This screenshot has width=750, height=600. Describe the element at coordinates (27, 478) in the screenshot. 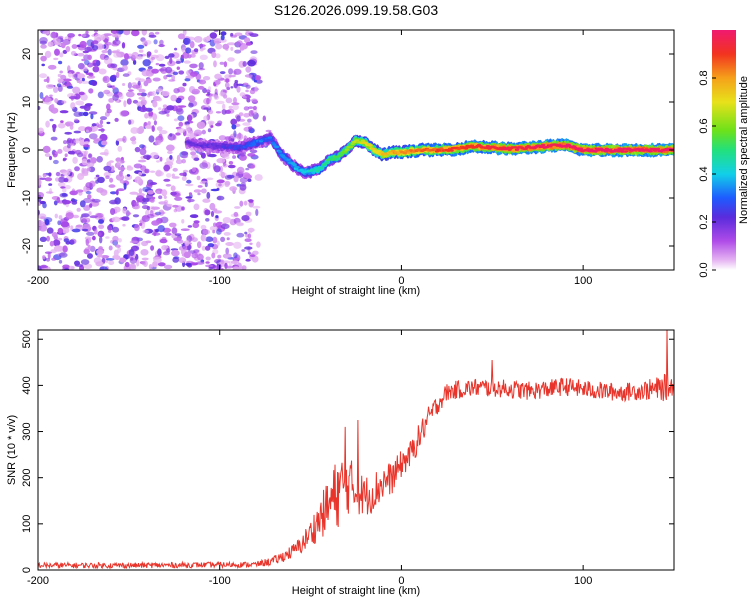

I see `y-tick-label: 200` at that location.